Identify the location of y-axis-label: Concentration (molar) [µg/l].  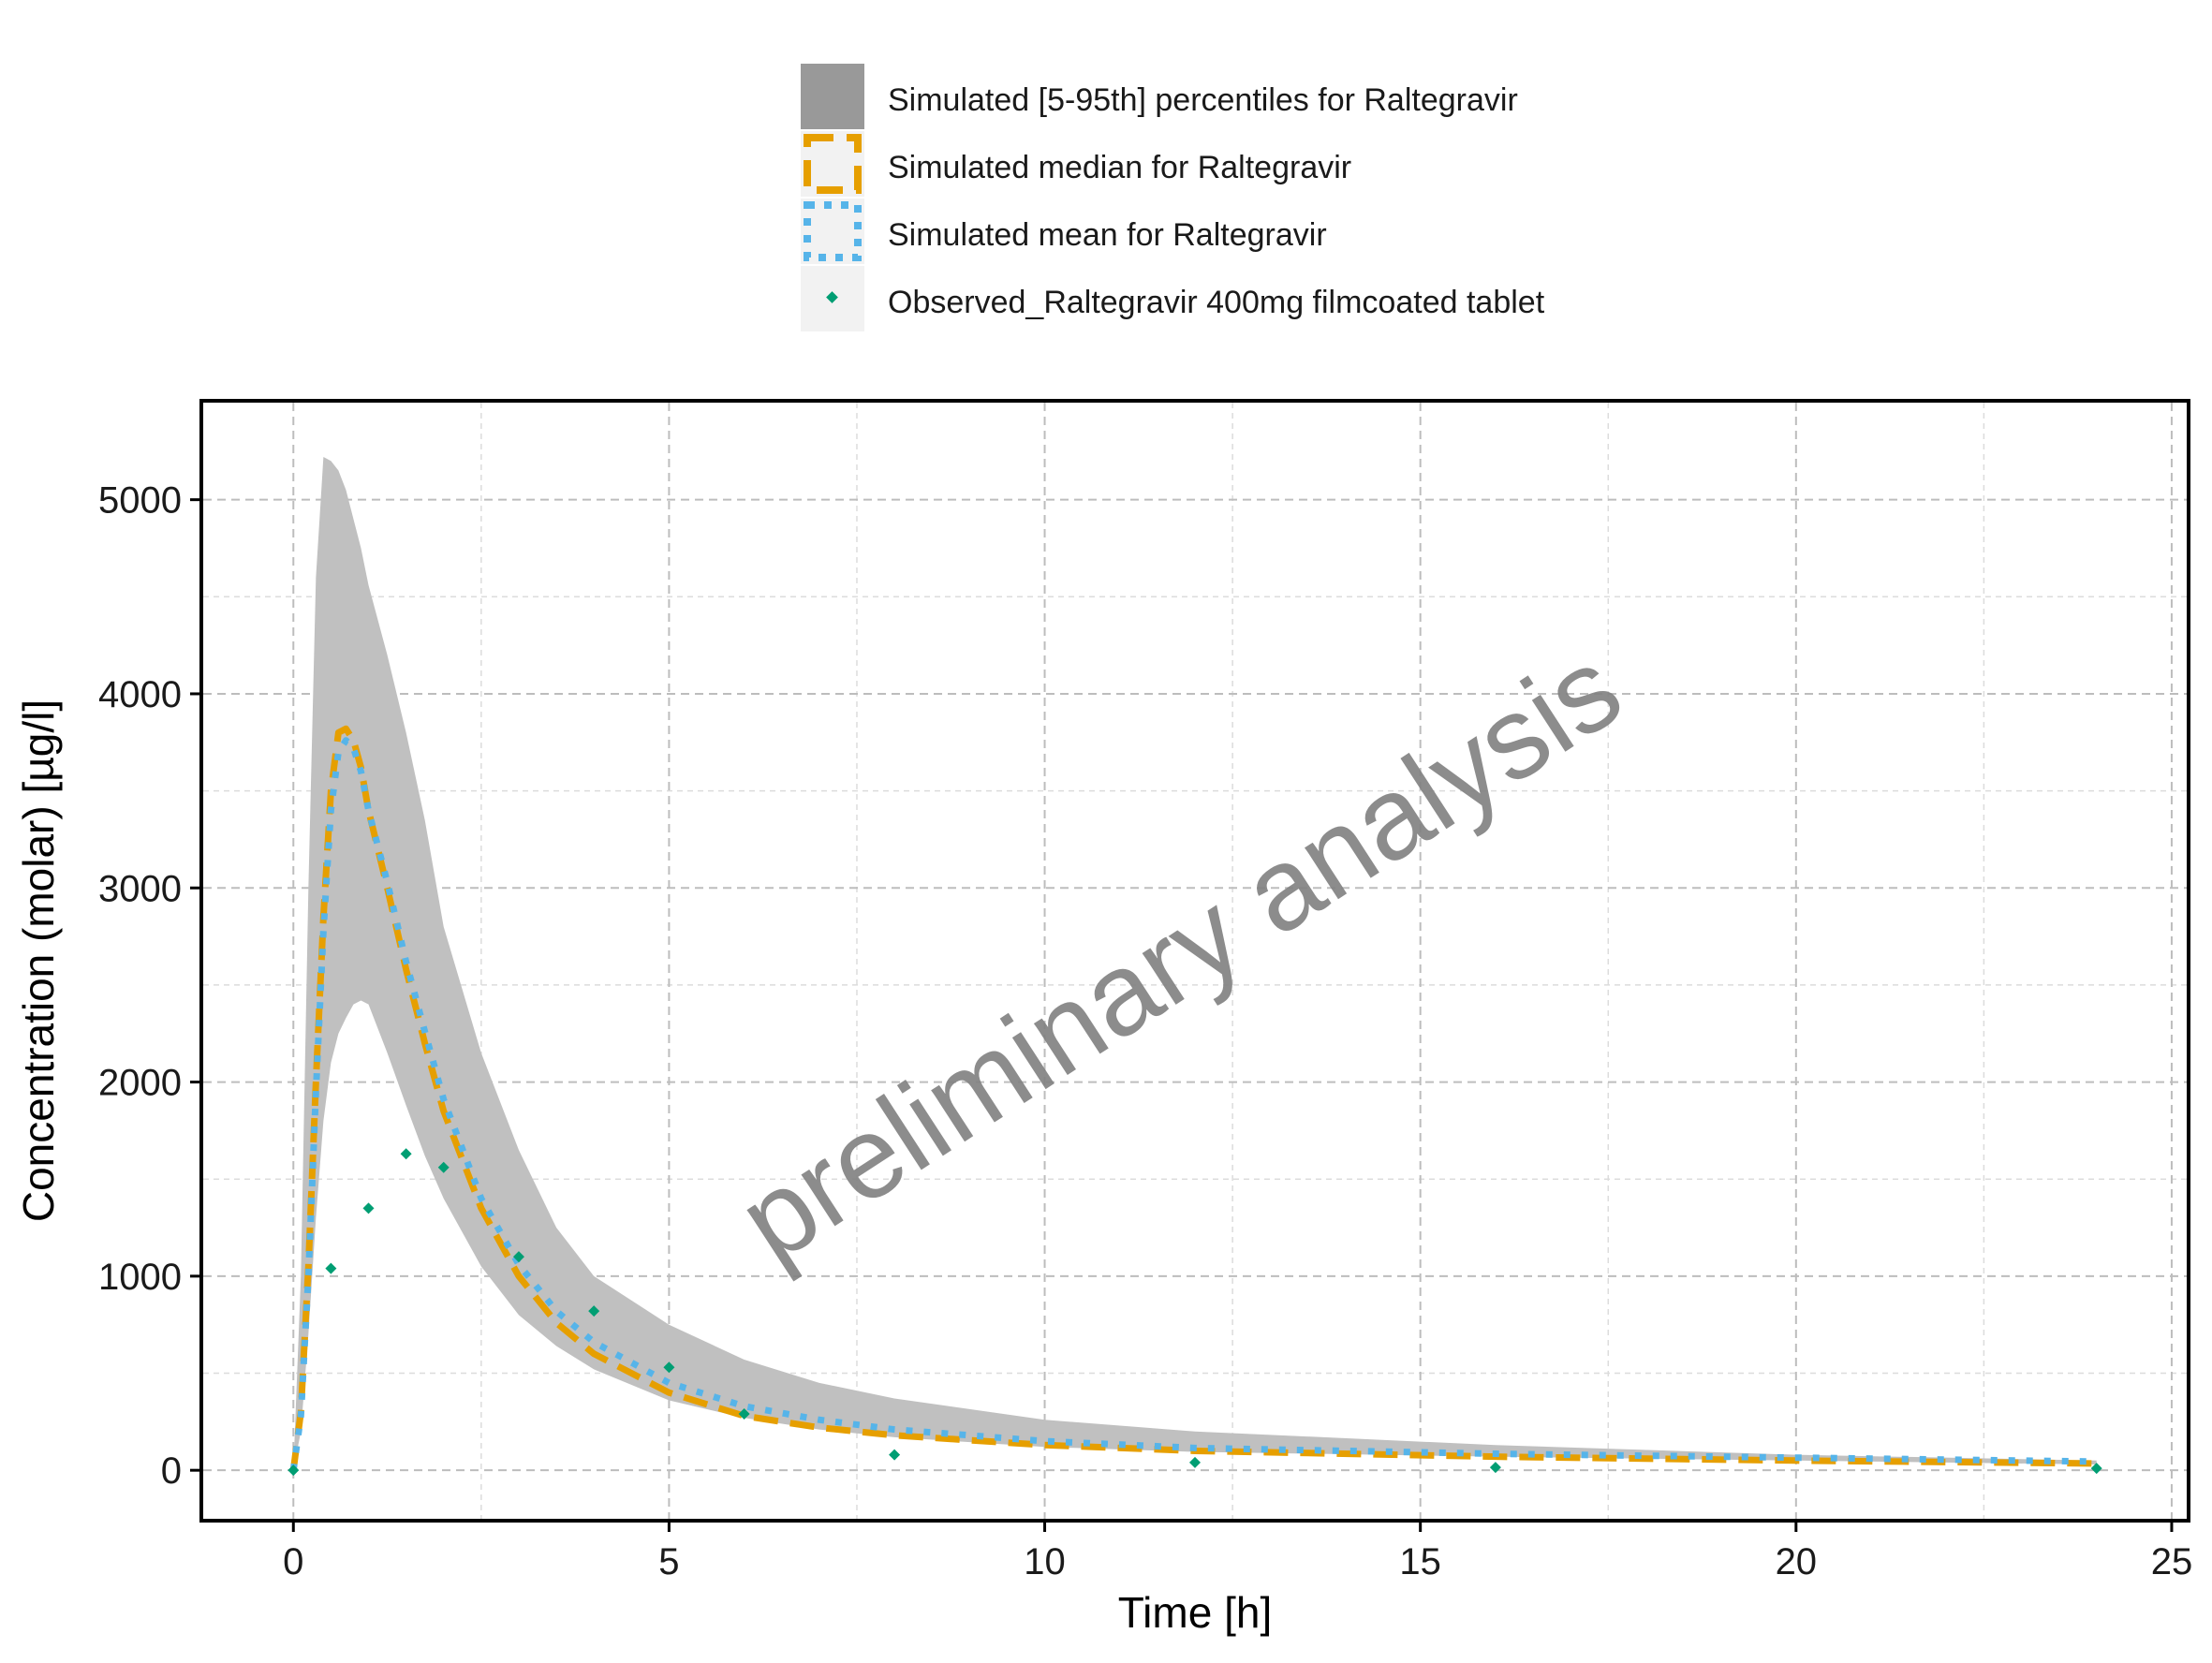
(38, 960).